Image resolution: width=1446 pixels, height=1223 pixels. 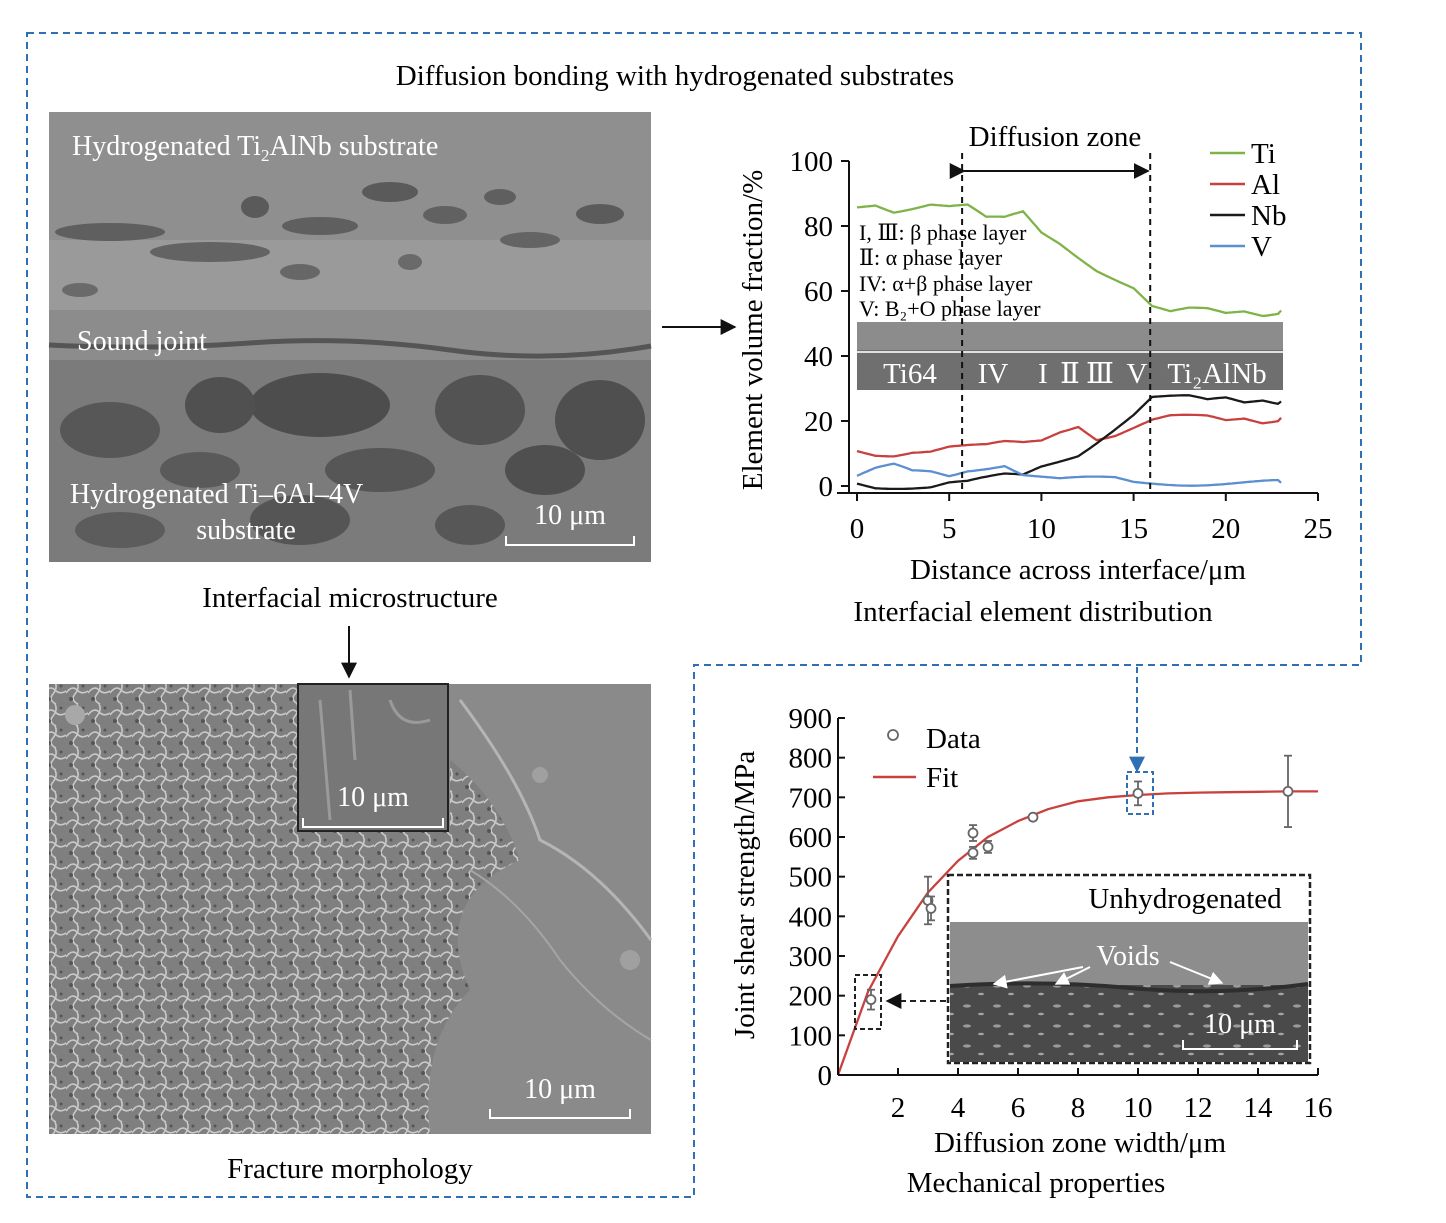 What do you see at coordinates (1069, 435) in the screenshot?
I see `series-line-al` at bounding box center [1069, 435].